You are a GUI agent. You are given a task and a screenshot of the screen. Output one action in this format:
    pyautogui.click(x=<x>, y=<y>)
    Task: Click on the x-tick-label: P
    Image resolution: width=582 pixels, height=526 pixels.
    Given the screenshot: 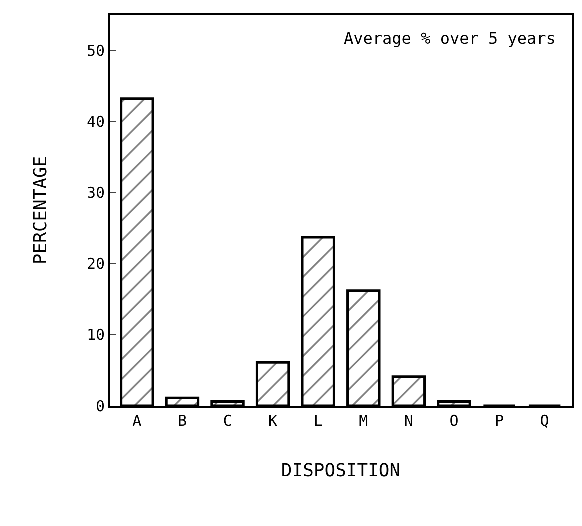 What is the action you would take?
    pyautogui.click(x=499, y=421)
    